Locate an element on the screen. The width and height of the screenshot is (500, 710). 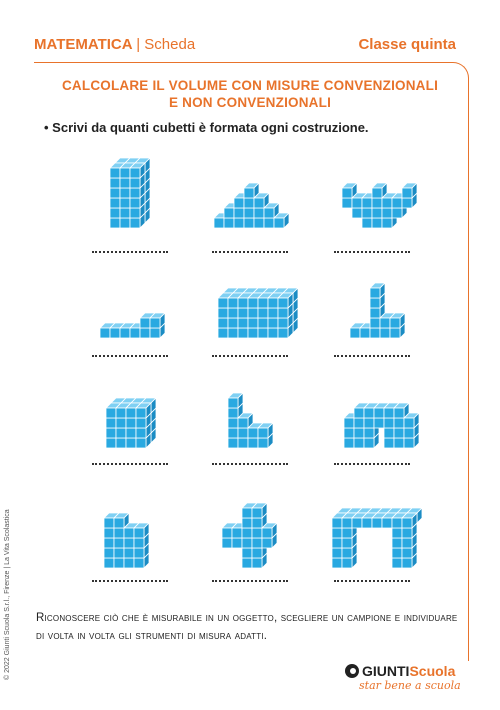
construction-8-step is located at coordinates (250, 420).